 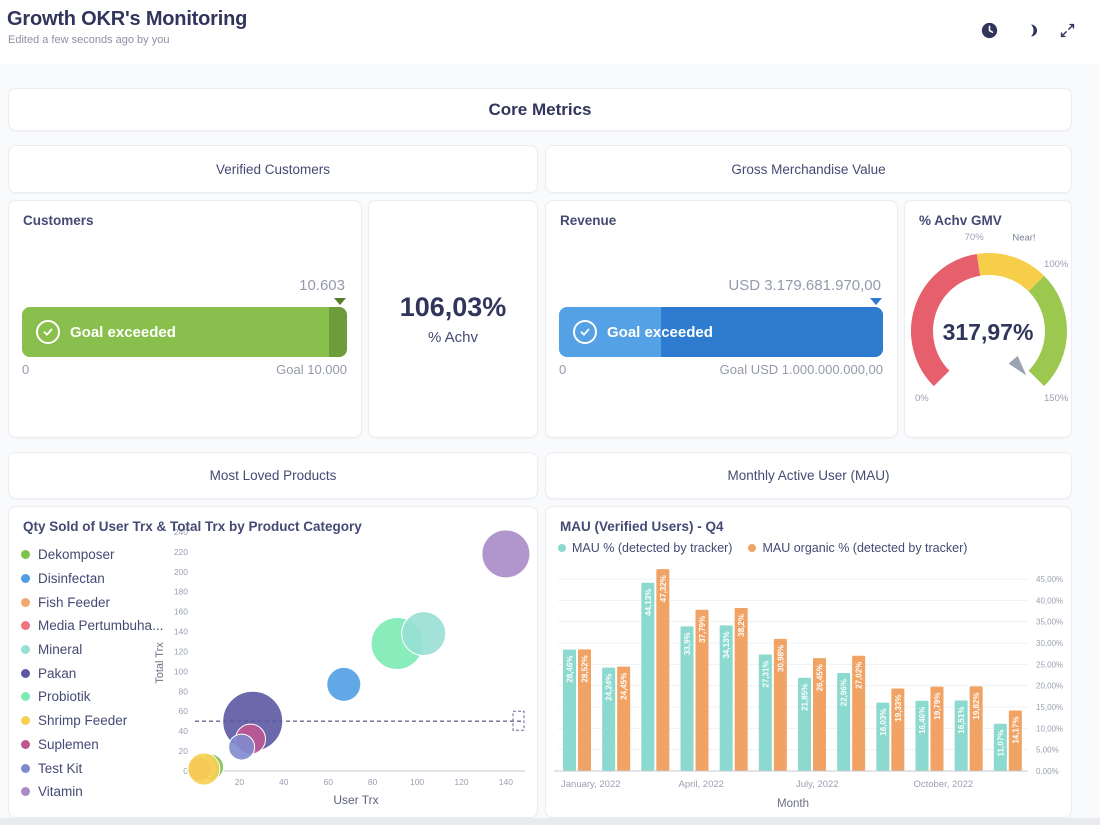 What do you see at coordinates (975, 237) in the screenshot?
I see `gauge-tick-label: 70%` at bounding box center [975, 237].